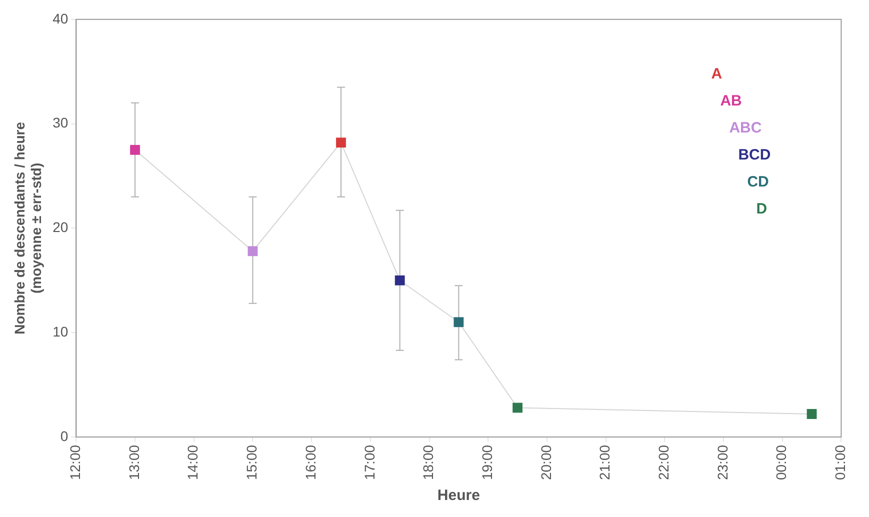 This screenshot has width=869, height=517. Describe the element at coordinates (664, 462) in the screenshot. I see `x-tick-label: 22:00` at that location.